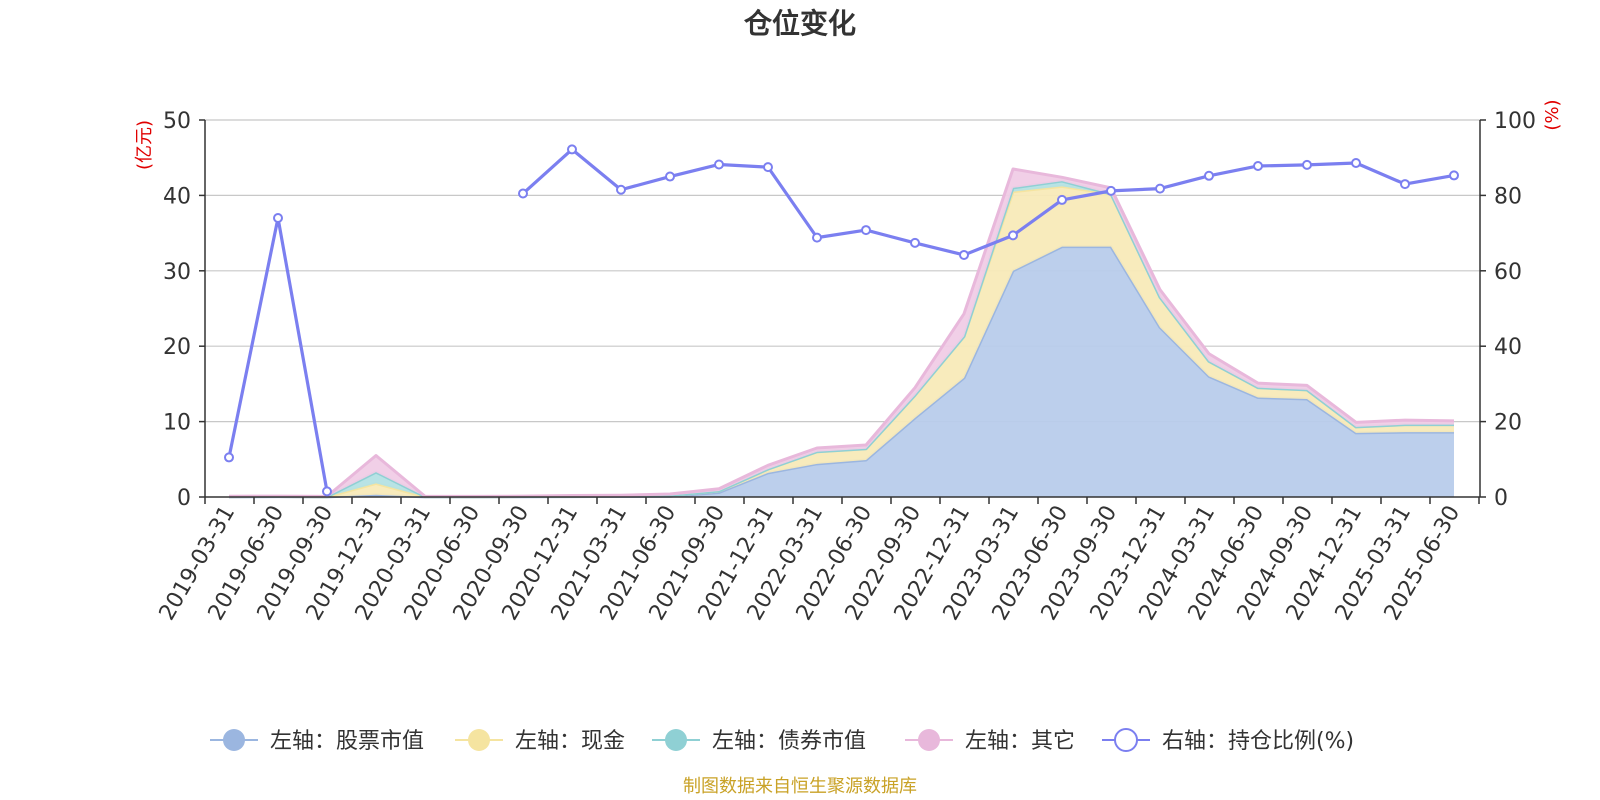 This screenshot has height=800, width=1600. Describe the element at coordinates (184, 498) in the screenshot. I see `left-axis-tick-label: 0` at that location.